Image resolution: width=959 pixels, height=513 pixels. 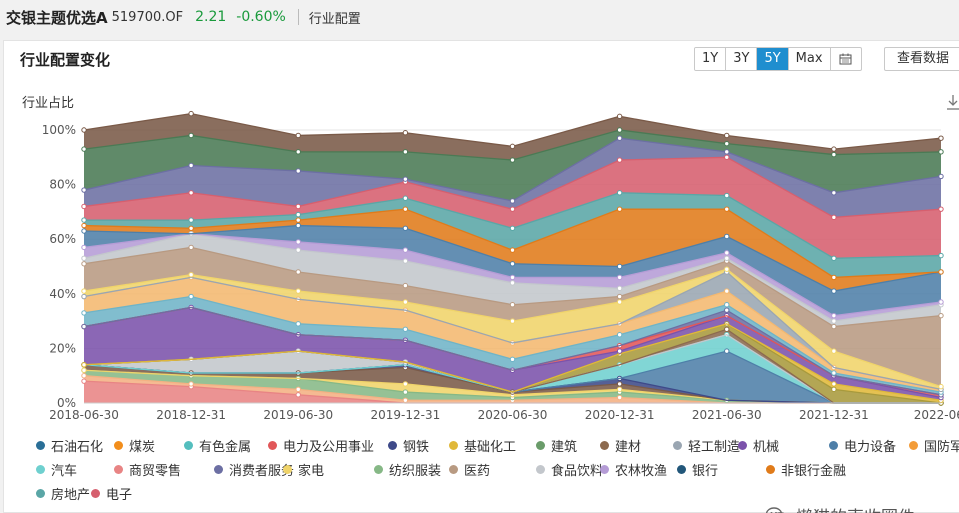 What do you see at coordinates (834, 415) in the screenshot?
I see `x-tick-label: 2021-12-31` at bounding box center [834, 415].